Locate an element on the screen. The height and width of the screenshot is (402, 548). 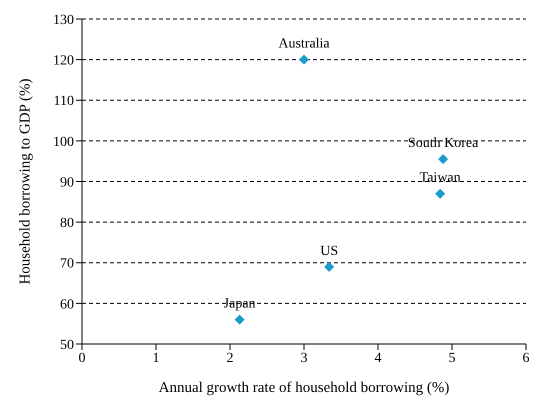
y-tick-label: 60 is located at coordinates (67, 304).